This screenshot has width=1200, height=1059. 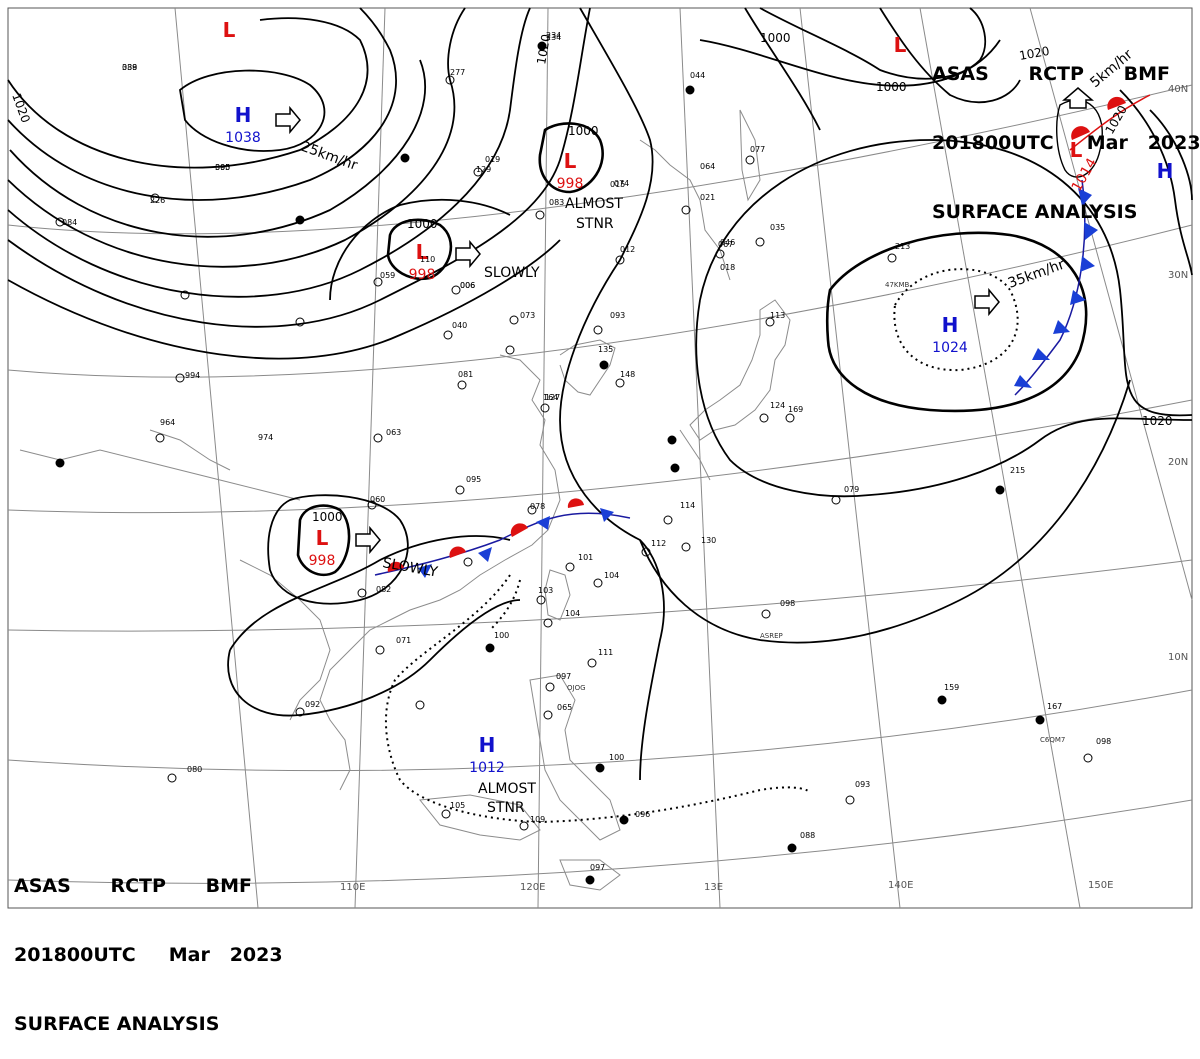 I want to click on station-id: ASREP, so click(x=771, y=636).